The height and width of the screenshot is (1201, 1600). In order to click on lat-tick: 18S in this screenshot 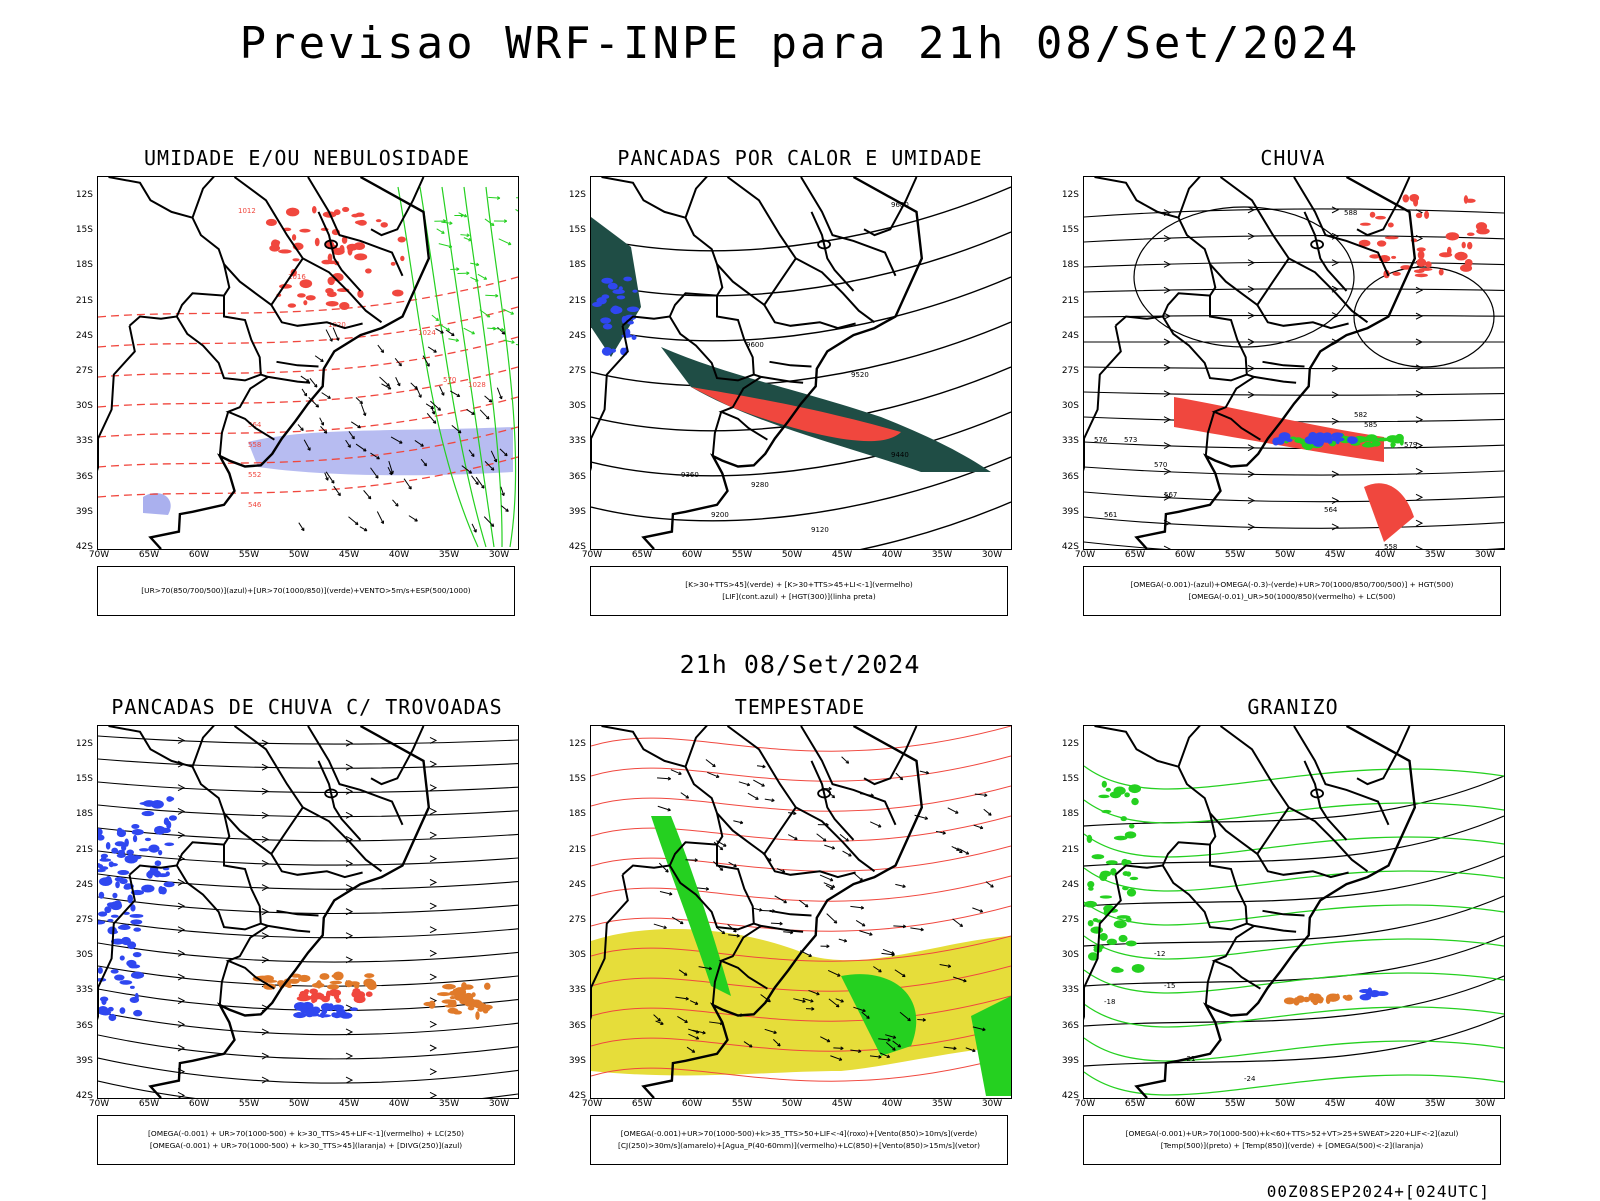, I will do `click(80, 265)`.